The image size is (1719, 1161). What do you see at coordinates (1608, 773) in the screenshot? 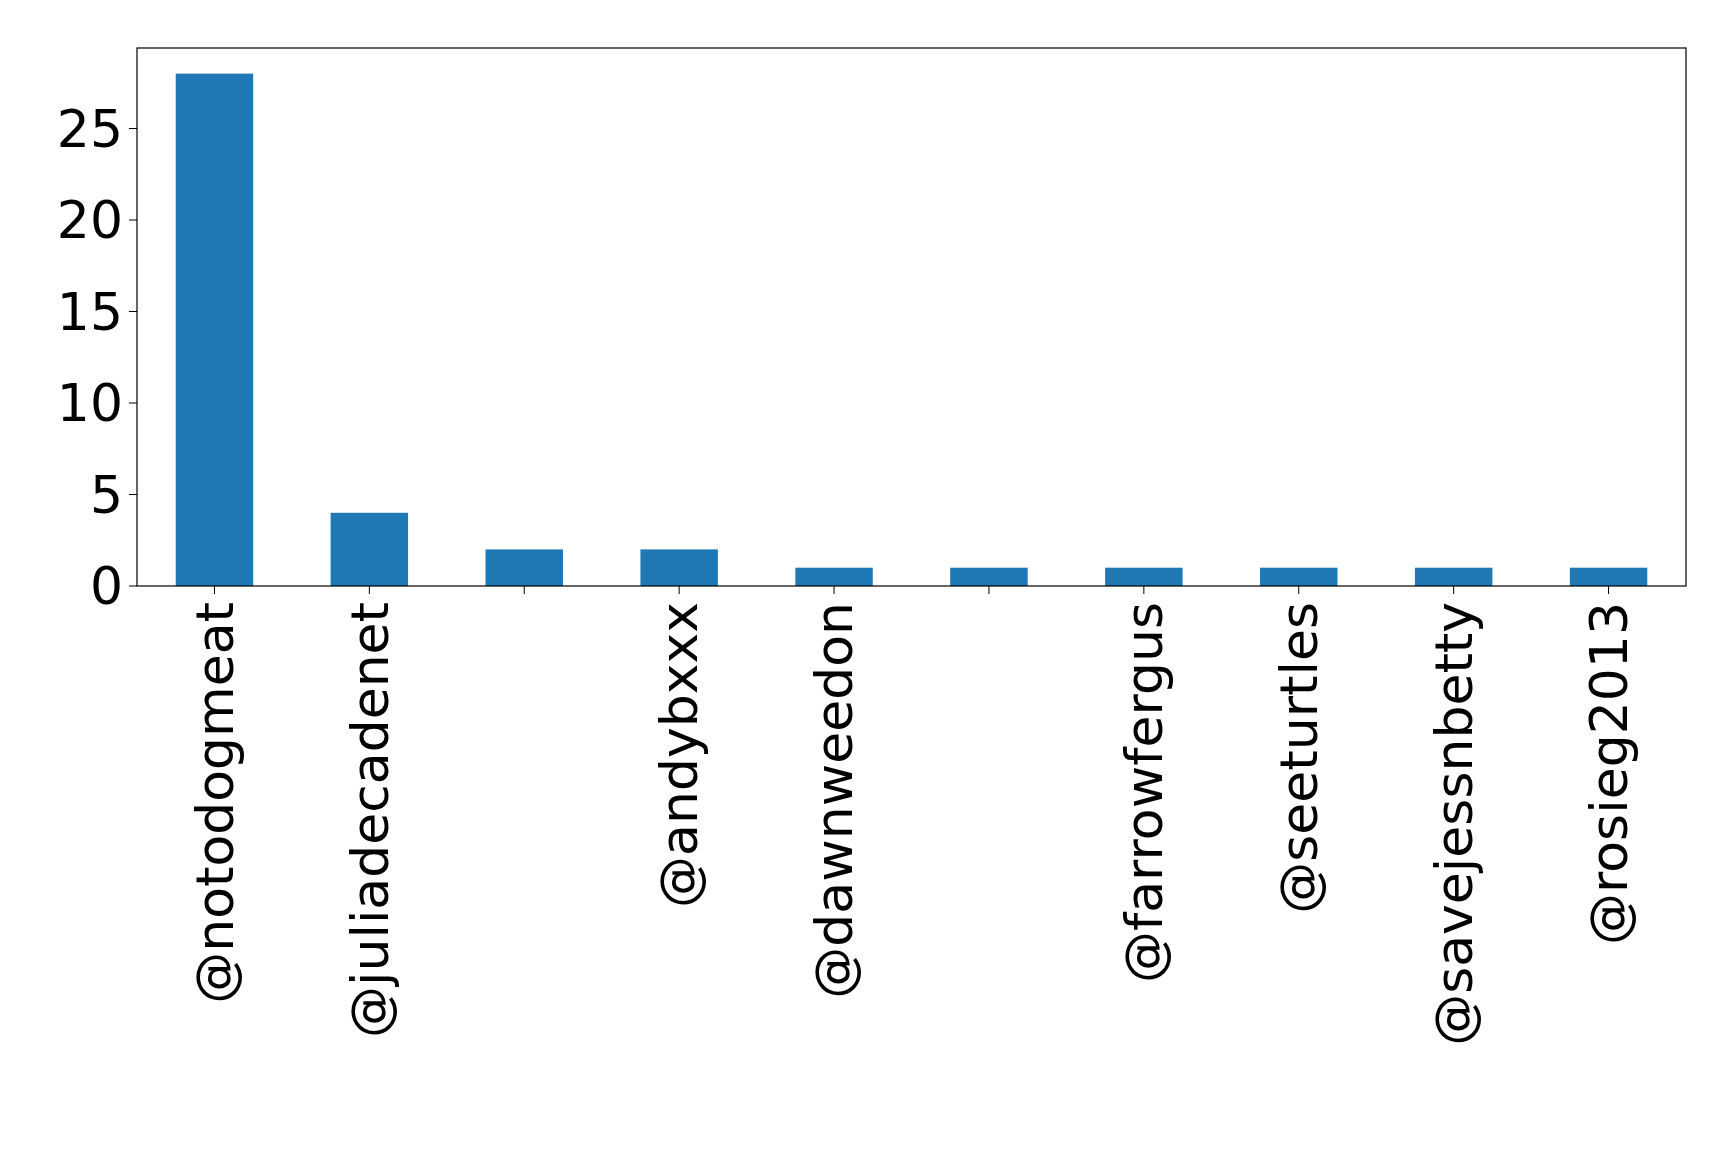
I see `x-tick-label: @rosieg2013` at bounding box center [1608, 773].